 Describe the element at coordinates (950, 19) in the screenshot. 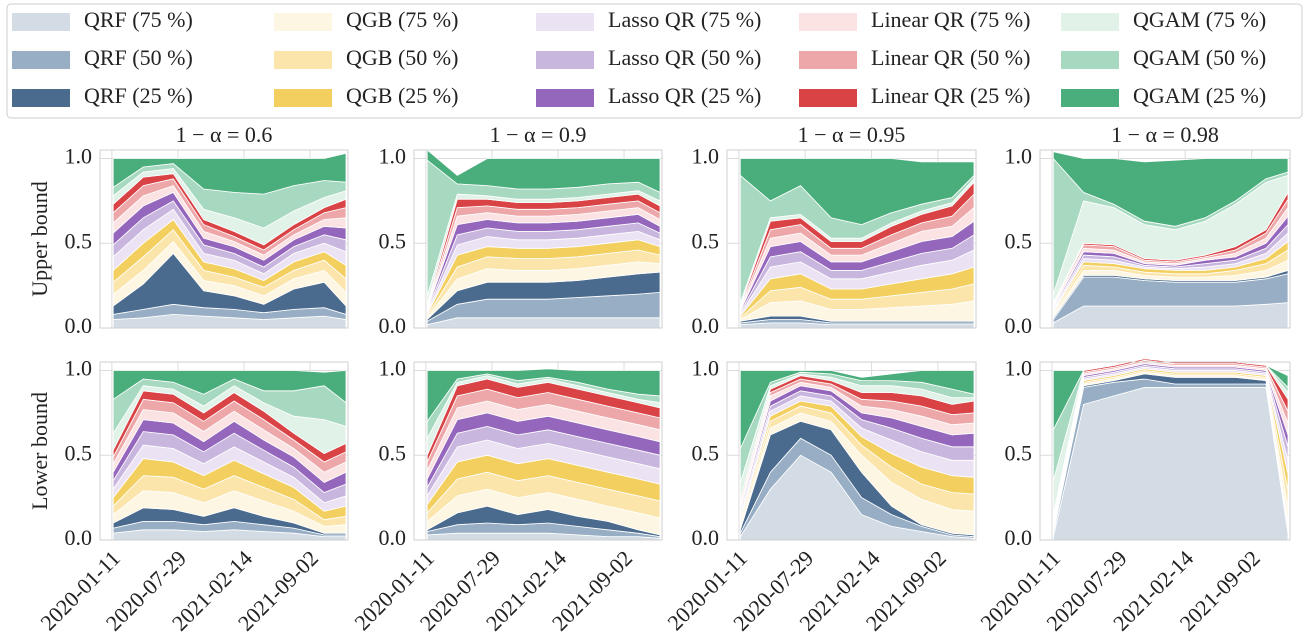

I see `legend-label: Linear QR (75 %)` at that location.